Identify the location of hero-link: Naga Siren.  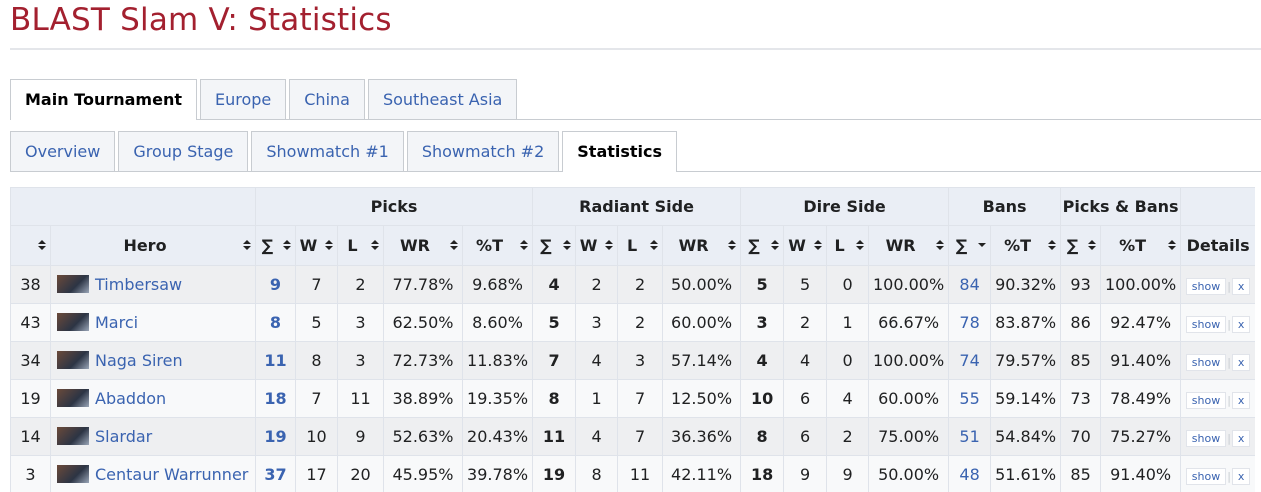
(139, 360).